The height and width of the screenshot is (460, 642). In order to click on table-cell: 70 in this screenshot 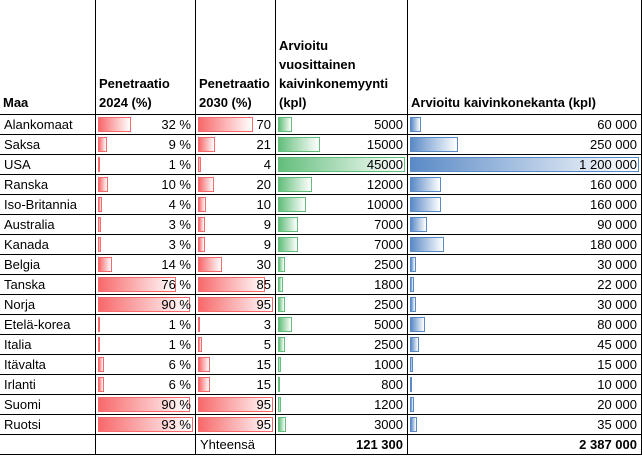, I will do `click(236, 125)`.